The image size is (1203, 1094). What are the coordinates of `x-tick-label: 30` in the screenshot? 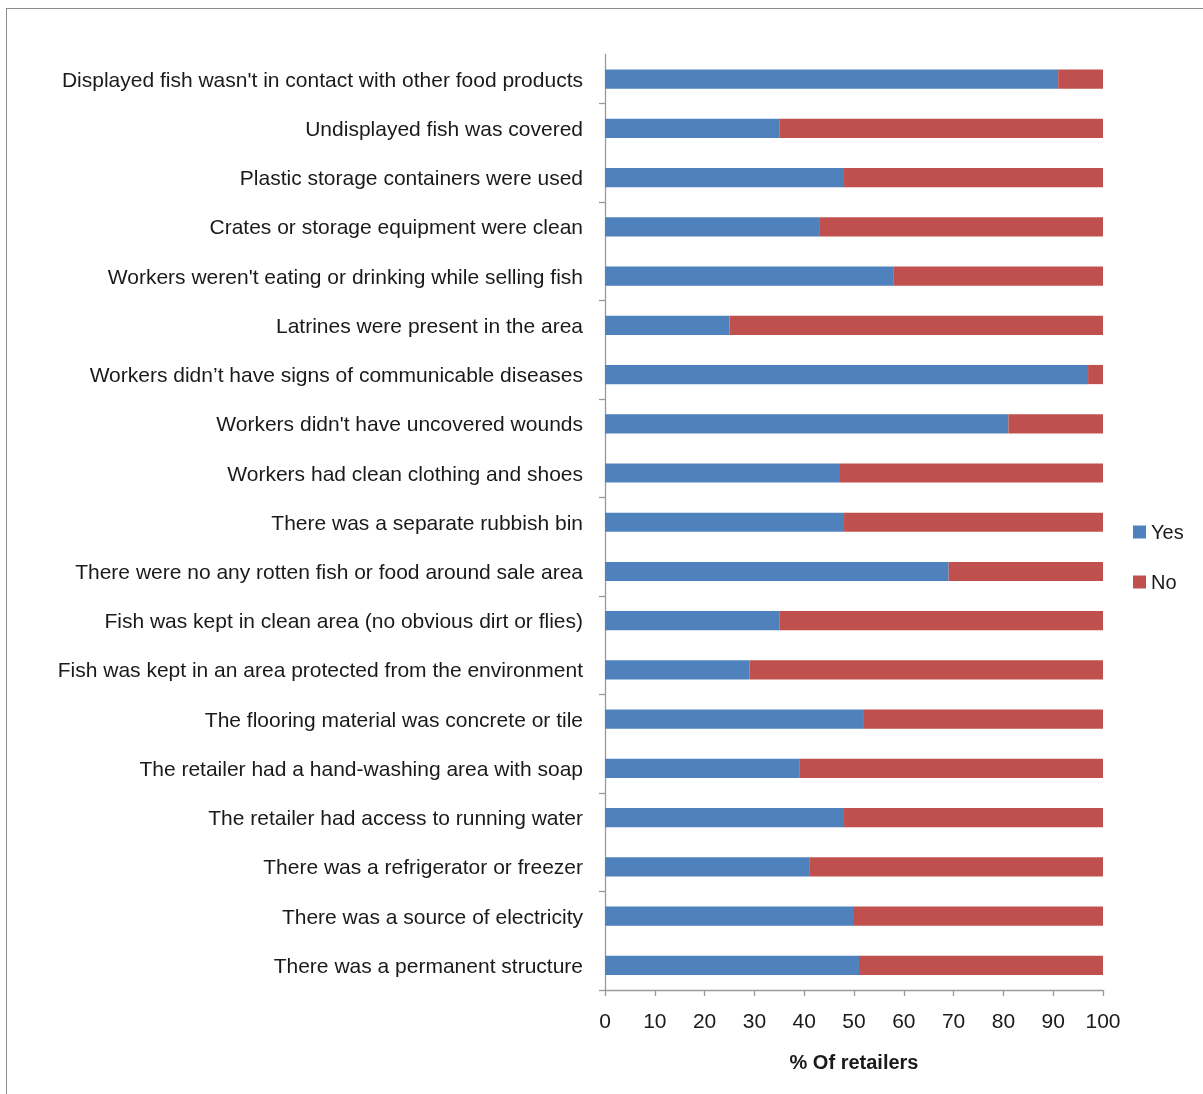 It's located at (754, 1020).